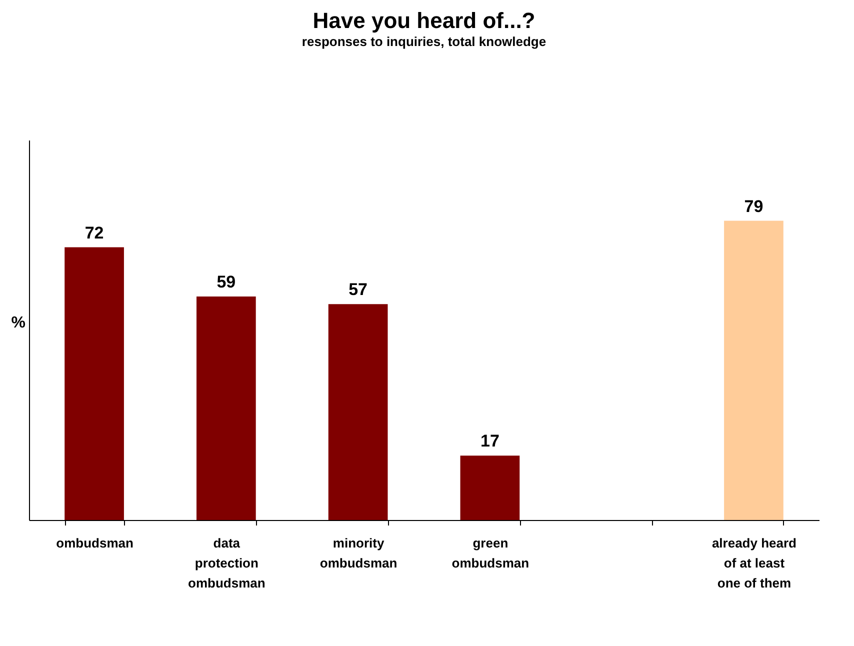 The width and height of the screenshot is (854, 646). Describe the element at coordinates (754, 563) in the screenshot. I see `x-tick-label: already heard of at least one of them` at that location.